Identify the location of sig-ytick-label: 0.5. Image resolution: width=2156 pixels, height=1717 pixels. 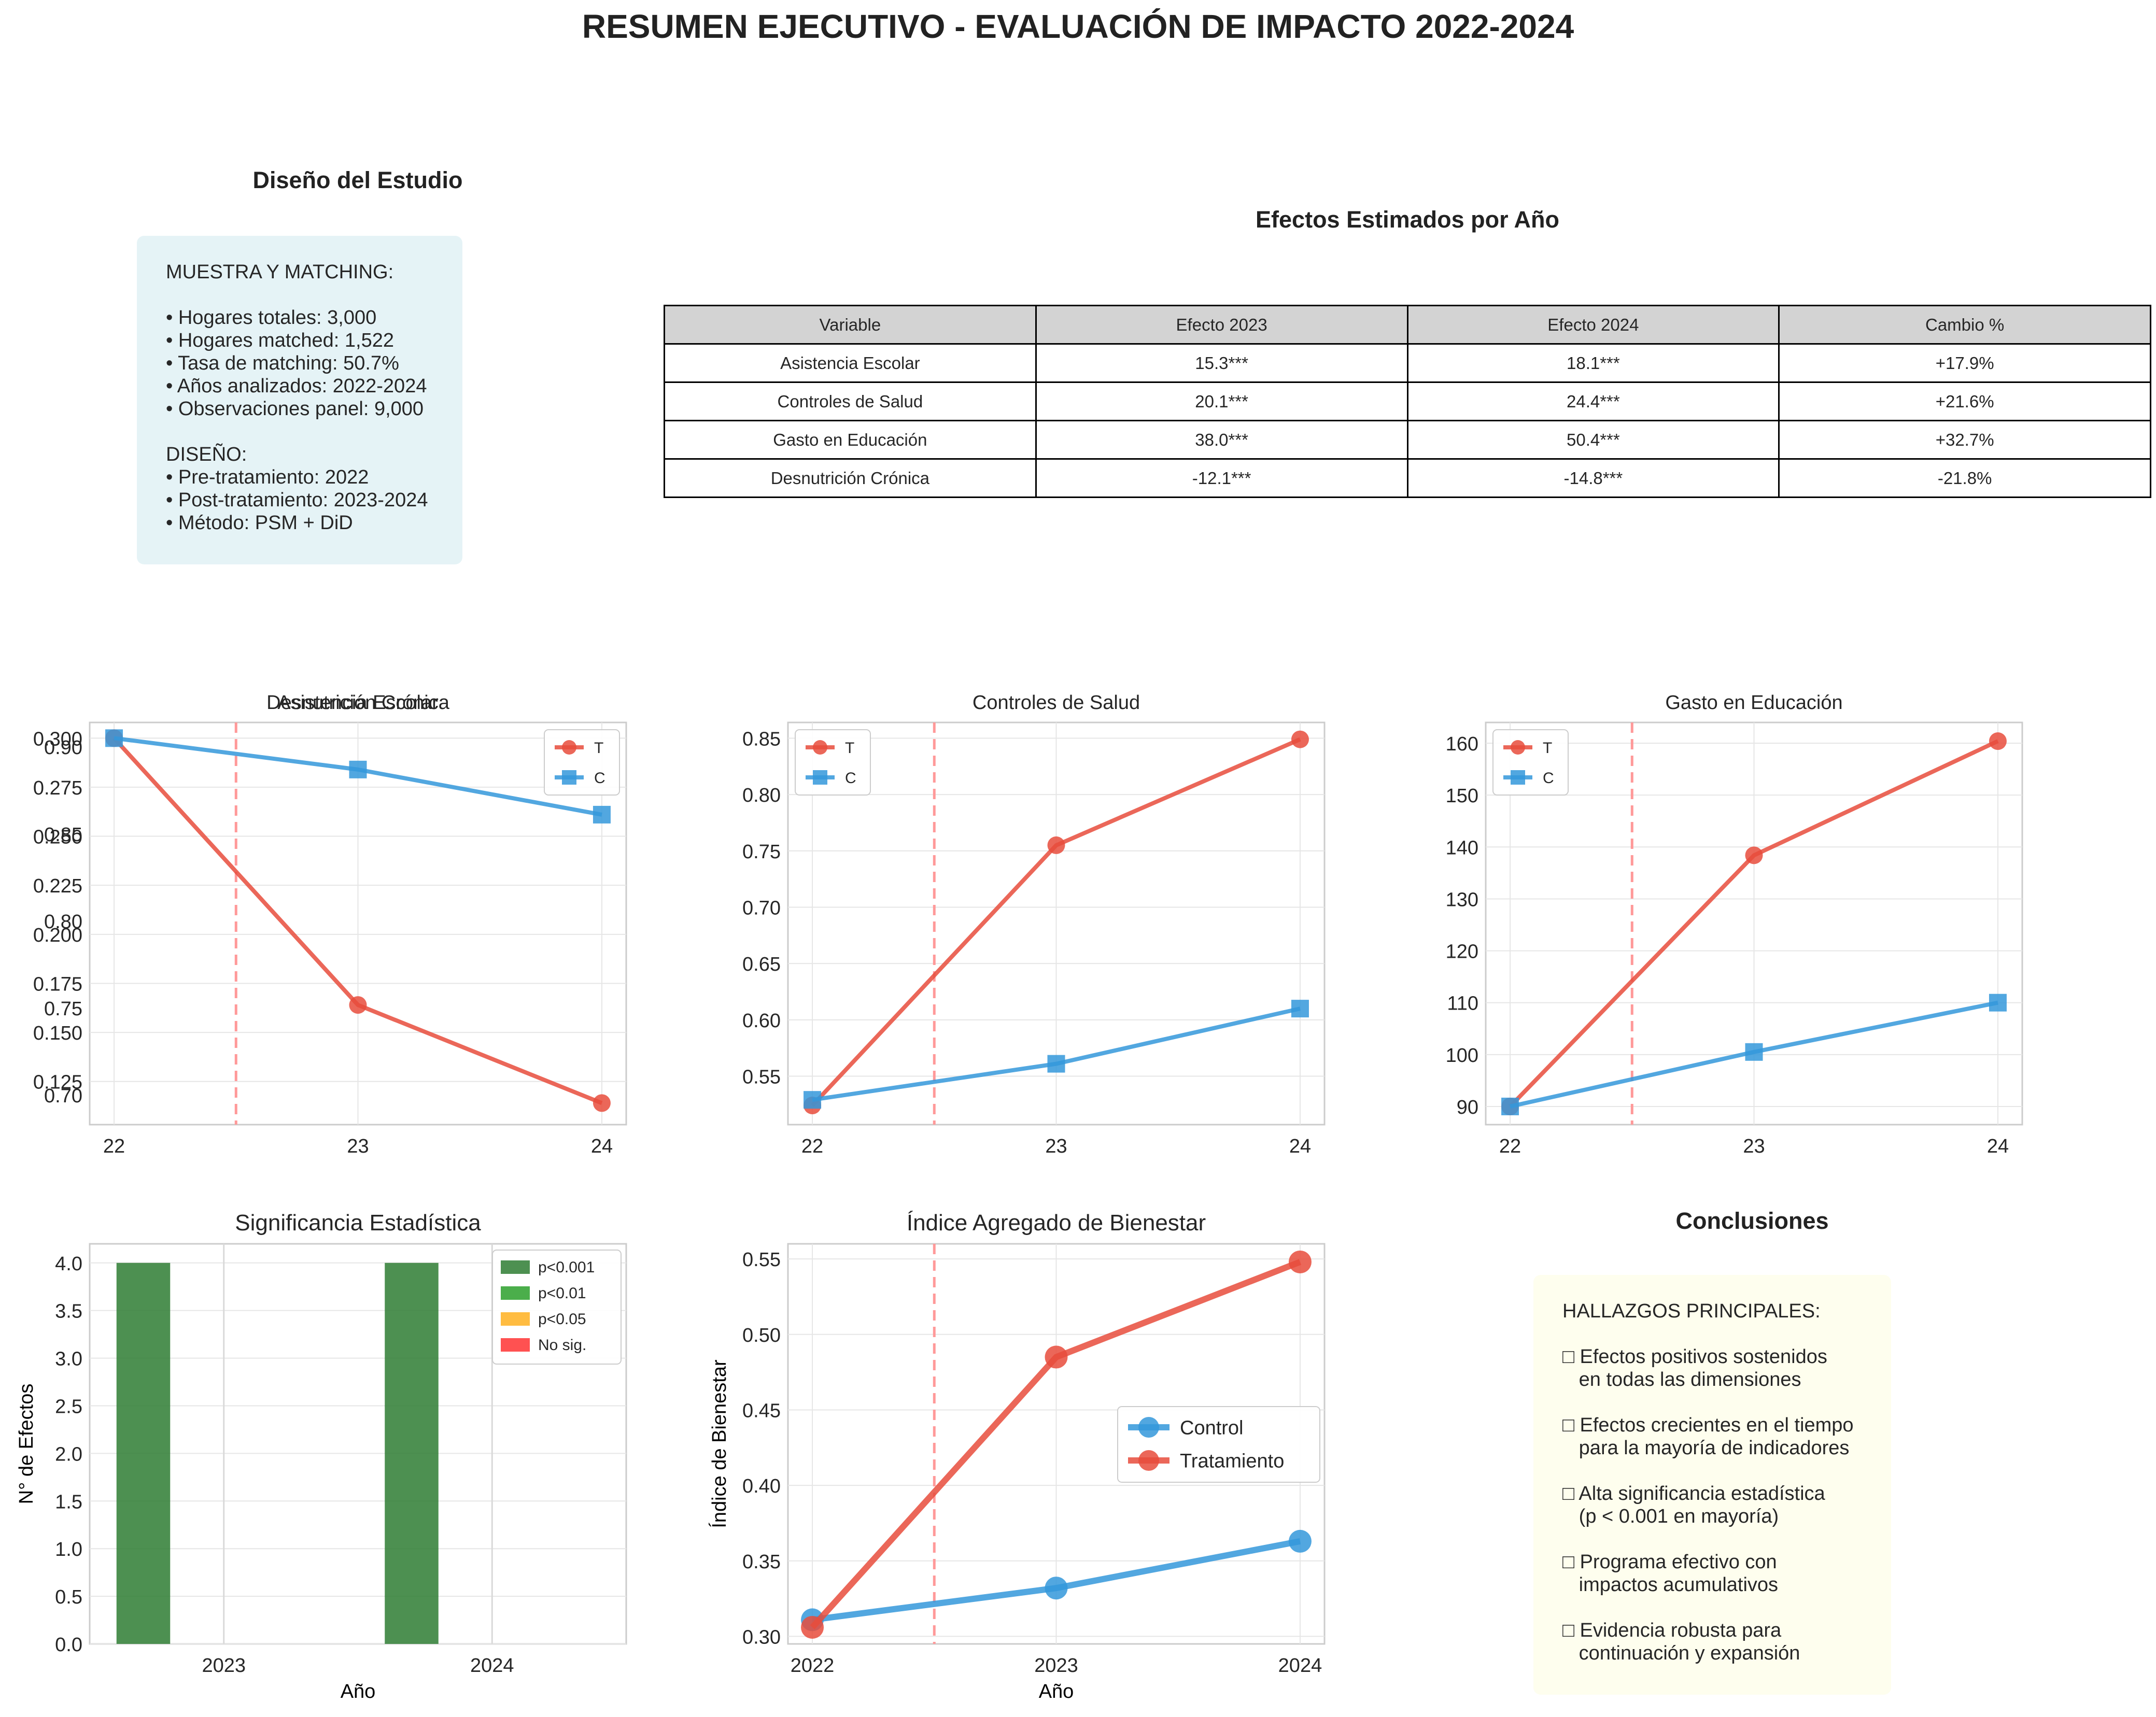
(69, 1597).